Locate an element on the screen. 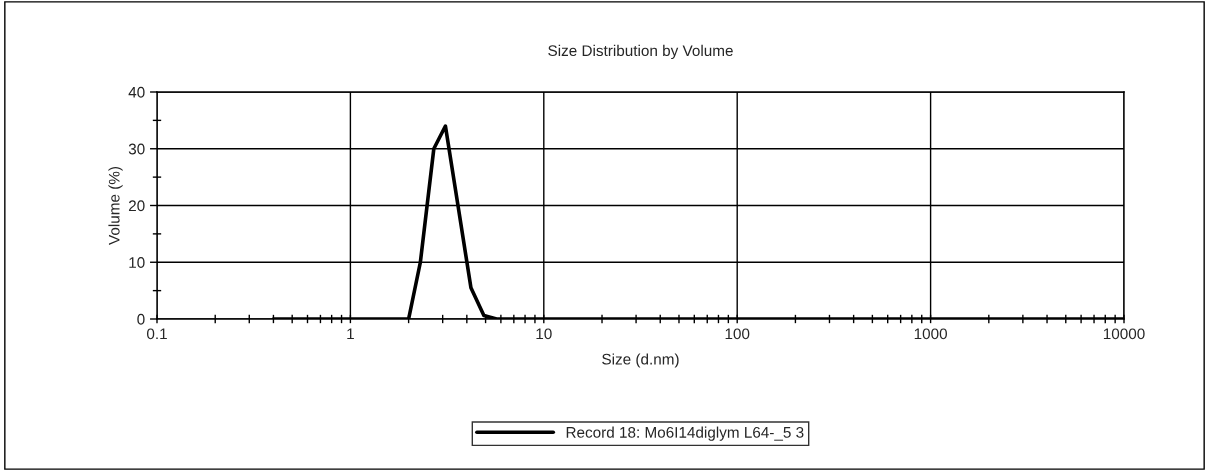 This screenshot has height=471, width=1209. x-tick-label: 1000 is located at coordinates (930, 334).